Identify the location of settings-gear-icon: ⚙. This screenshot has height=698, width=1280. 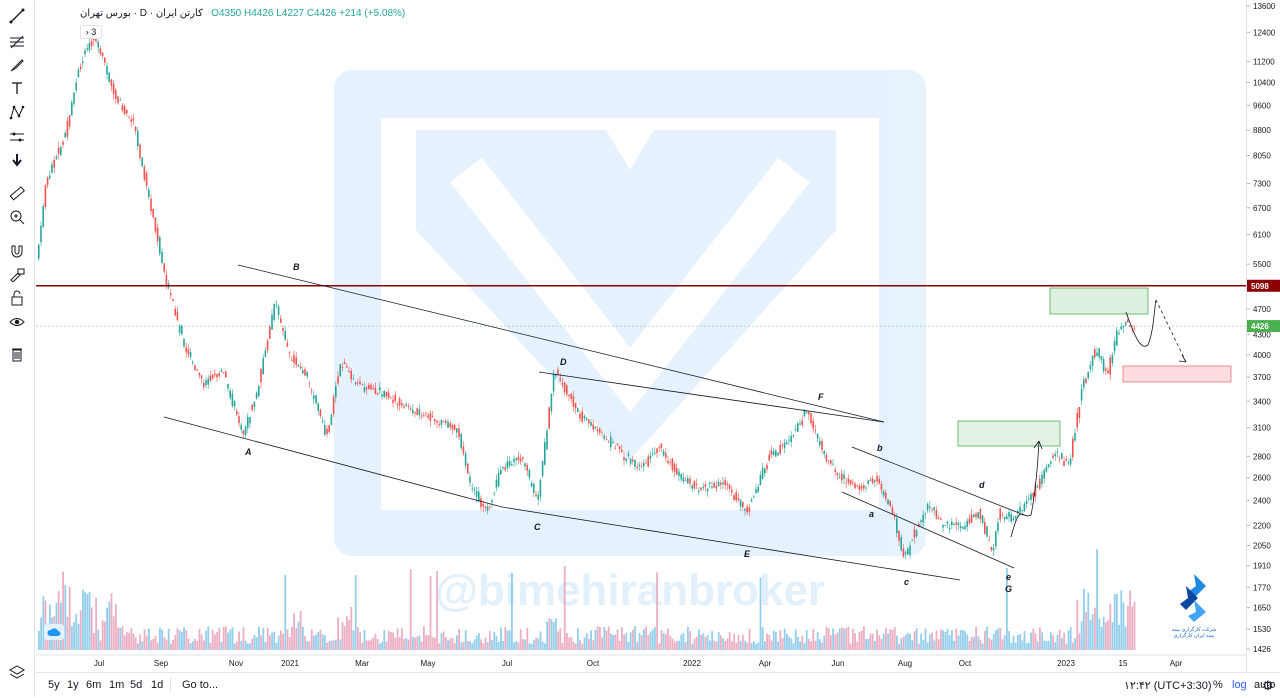
(1268, 685).